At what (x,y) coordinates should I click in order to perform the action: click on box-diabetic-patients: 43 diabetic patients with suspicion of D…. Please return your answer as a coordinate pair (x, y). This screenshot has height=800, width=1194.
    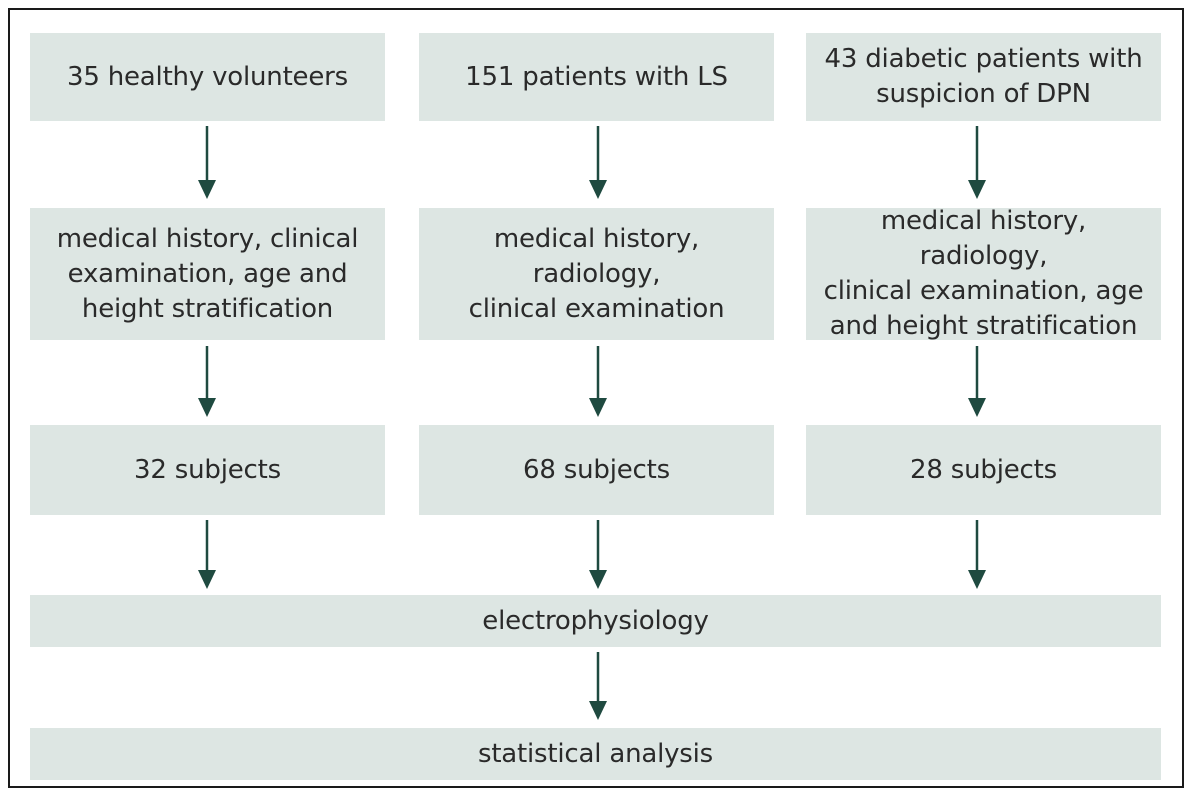
    Looking at the image, I should click on (983, 77).